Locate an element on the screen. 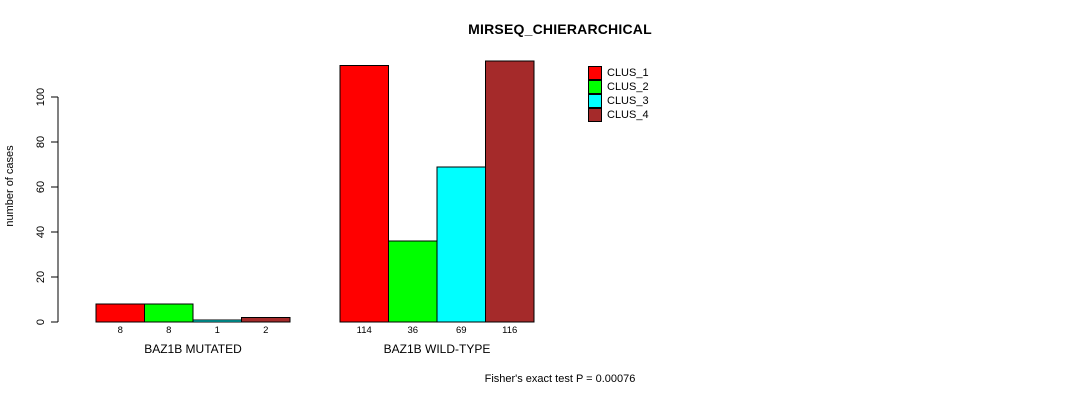  bar-value-label: 114 is located at coordinates (364, 330).